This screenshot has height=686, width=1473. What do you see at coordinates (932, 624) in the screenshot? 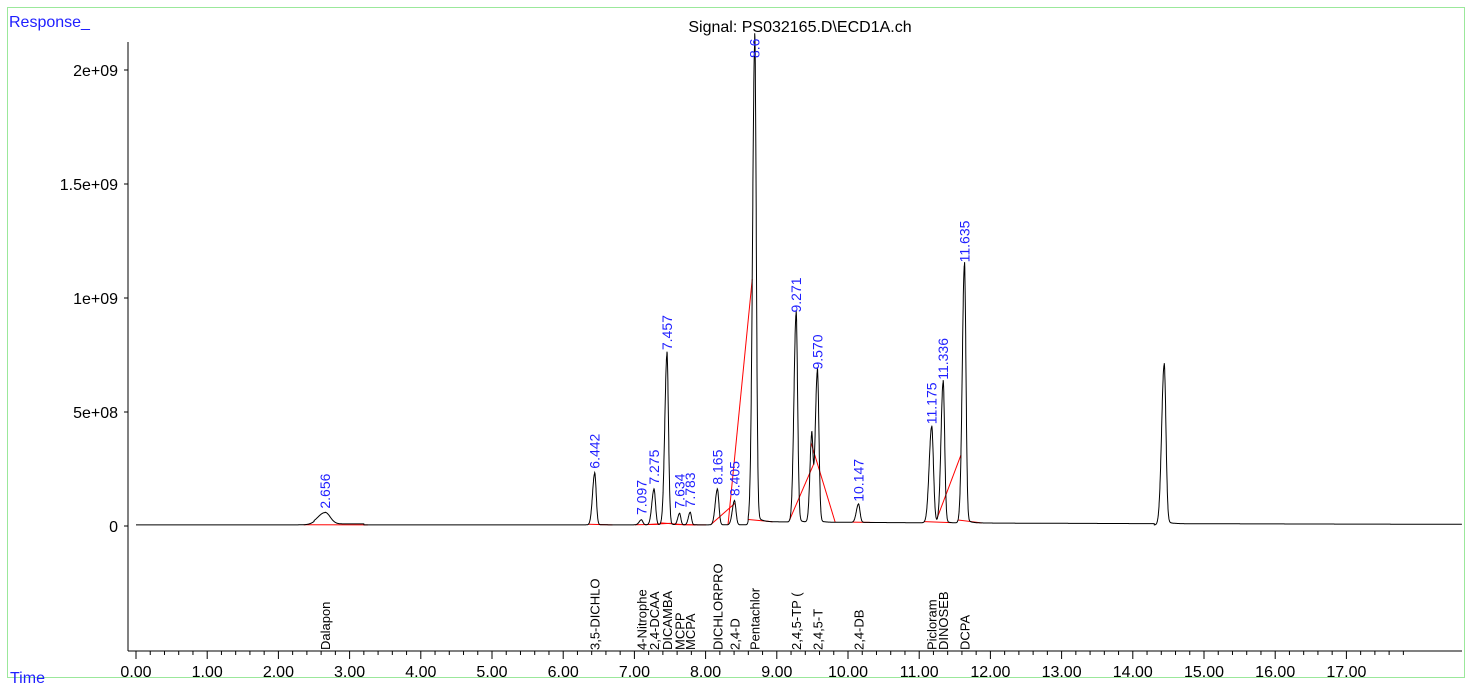
I see `compound-label: Picloram` at bounding box center [932, 624].